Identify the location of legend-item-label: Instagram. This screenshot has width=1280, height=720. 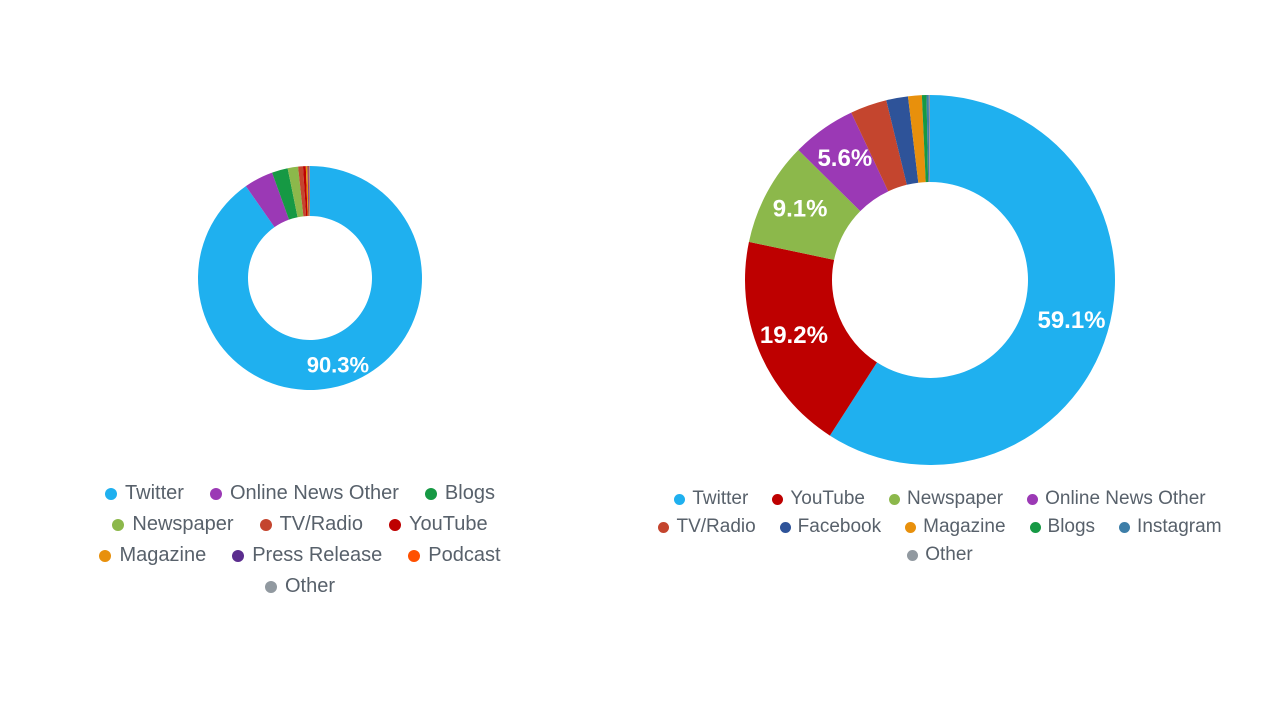
(1179, 526).